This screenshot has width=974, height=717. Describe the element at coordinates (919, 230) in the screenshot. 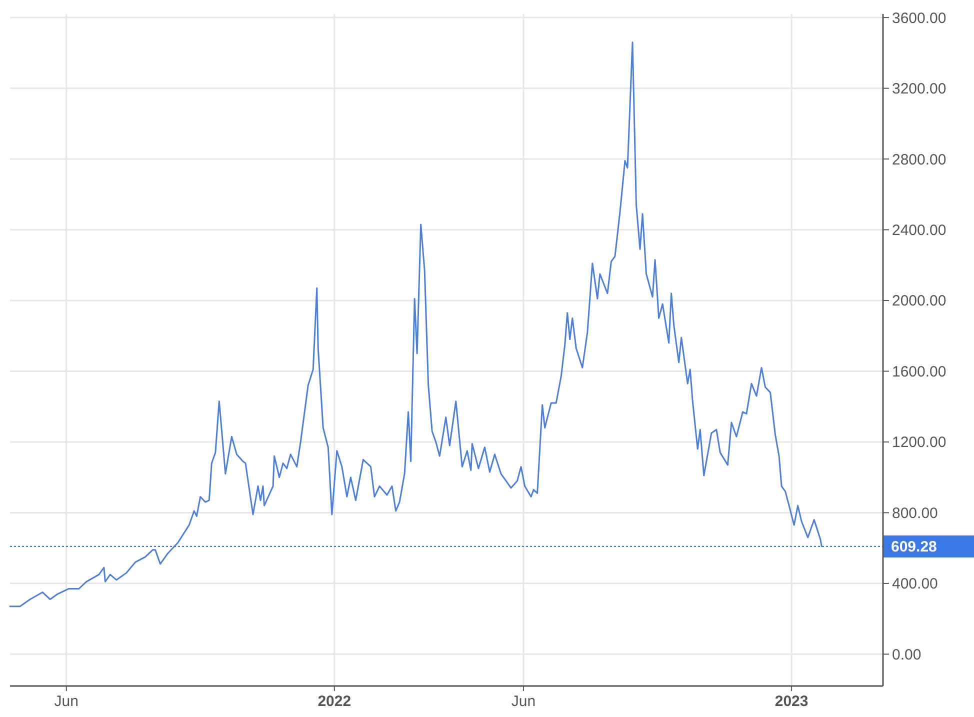

I see `y-tick-label: 2400.00` at that location.